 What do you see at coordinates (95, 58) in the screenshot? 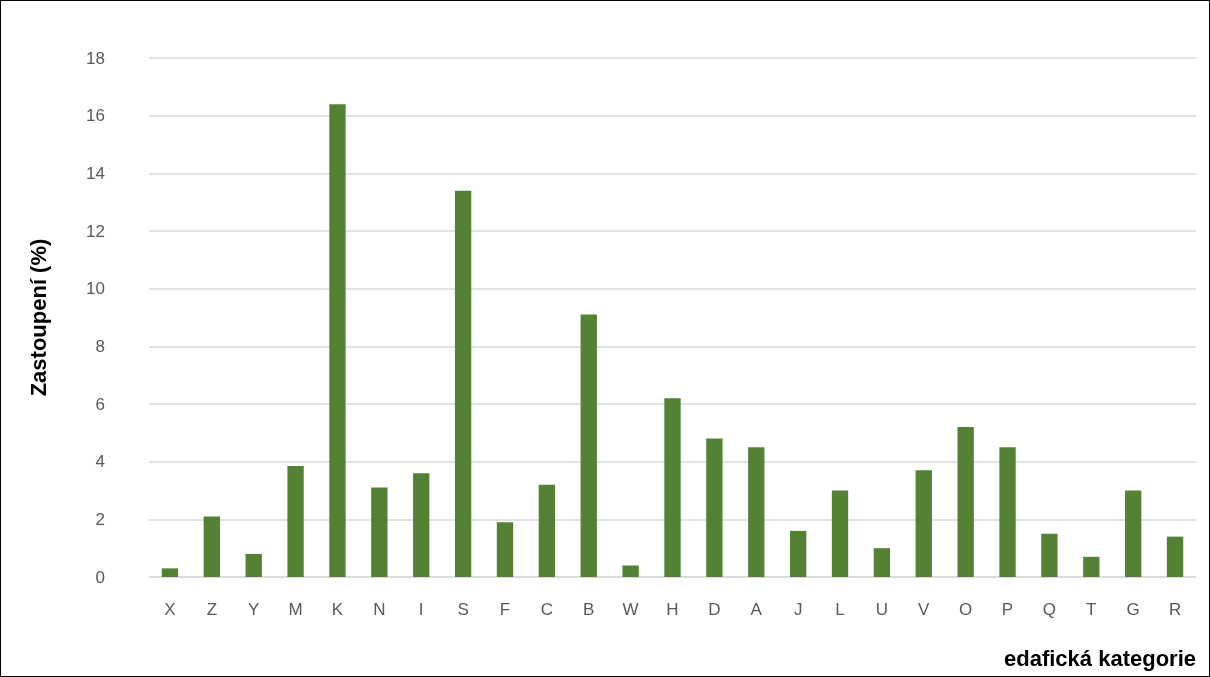
I see `y-tick-label: 18` at bounding box center [95, 58].